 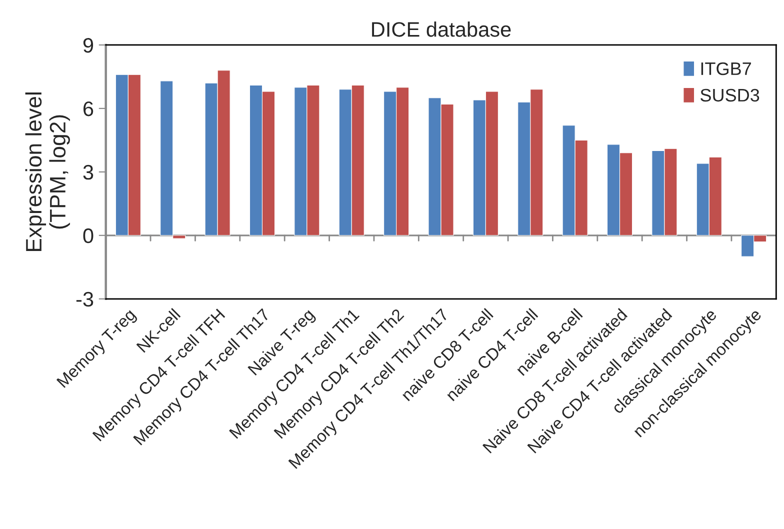 What do you see at coordinates (88, 45) in the screenshot?
I see `y-tick-label: 9` at bounding box center [88, 45].